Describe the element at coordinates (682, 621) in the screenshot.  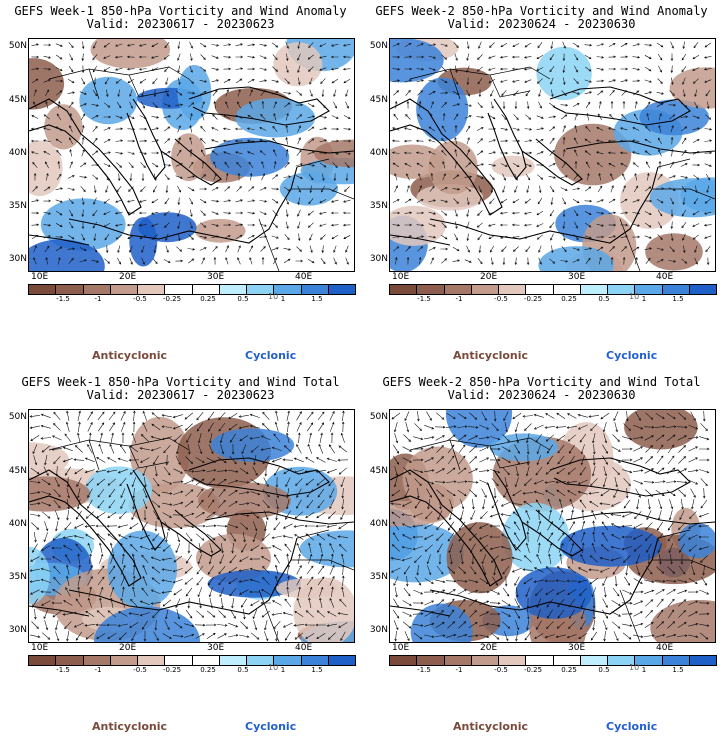
I see `anticyclonic-region` at that location.